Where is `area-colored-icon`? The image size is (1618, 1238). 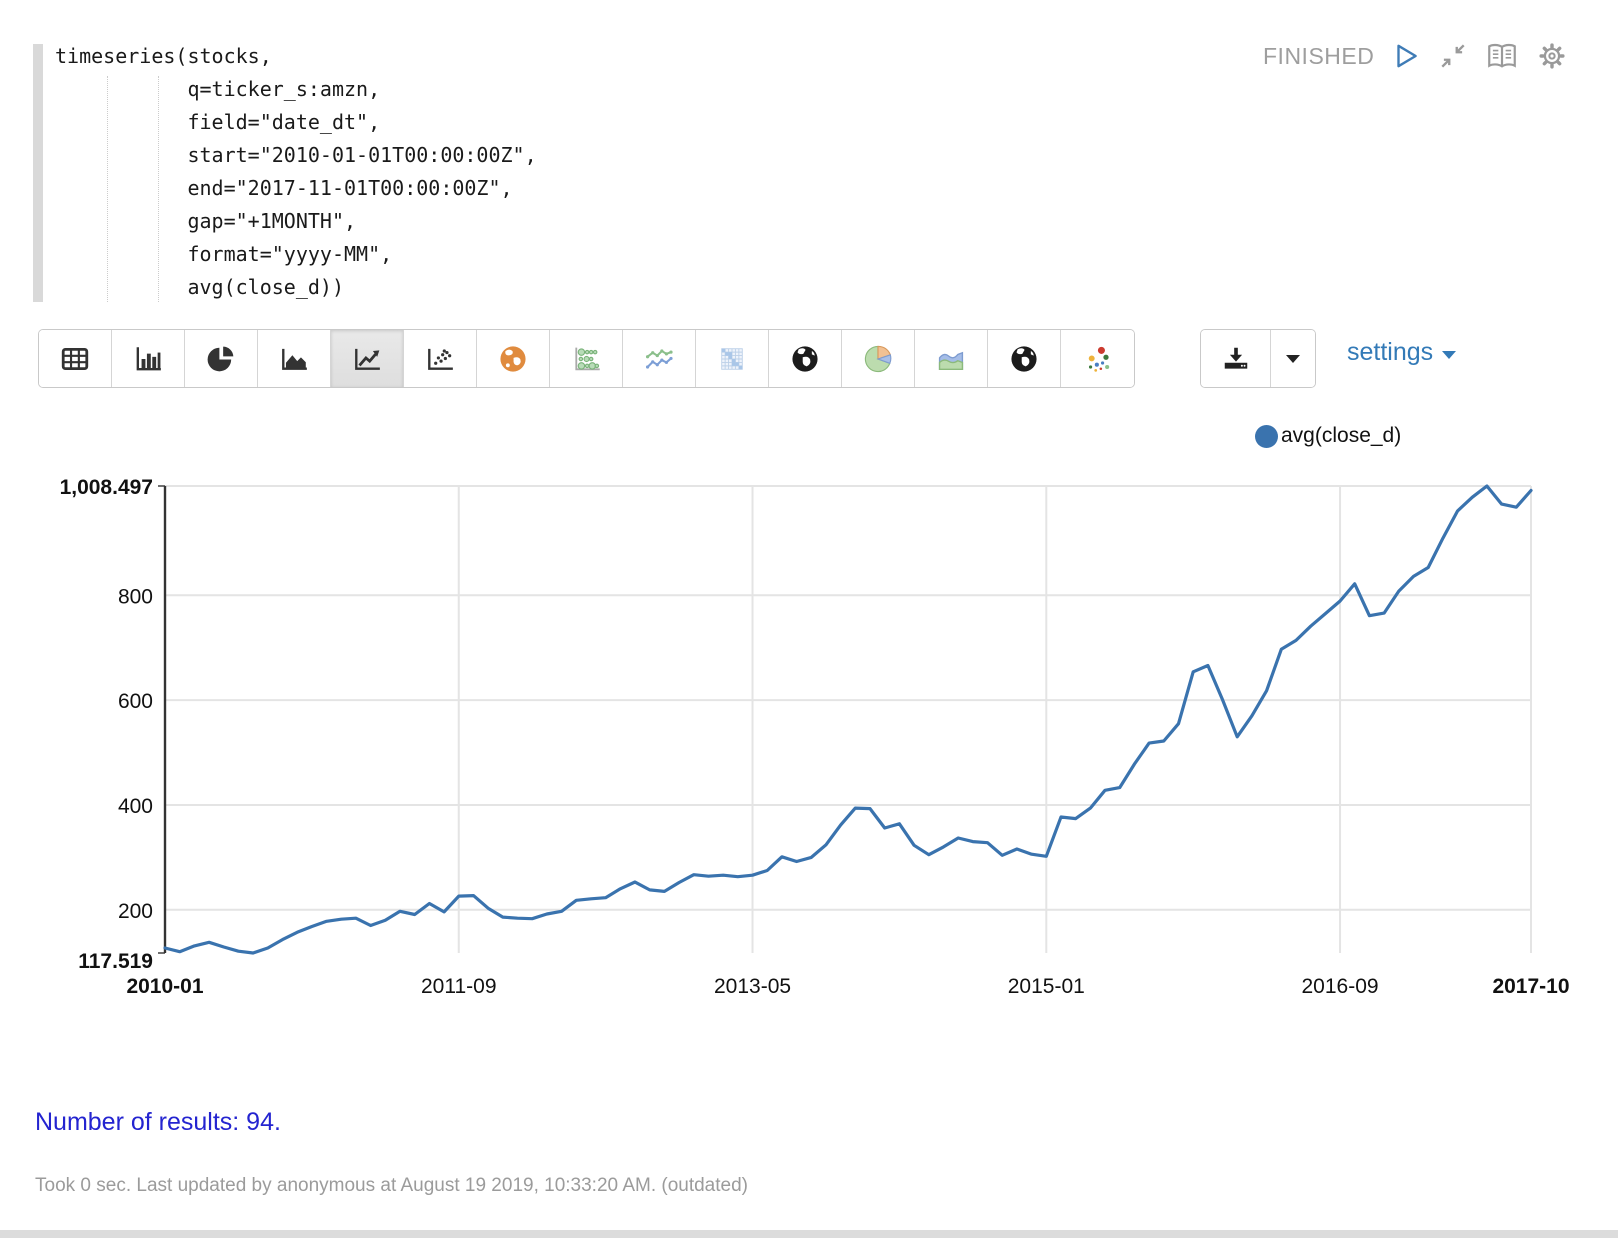
area-colored-icon is located at coordinates (951, 360).